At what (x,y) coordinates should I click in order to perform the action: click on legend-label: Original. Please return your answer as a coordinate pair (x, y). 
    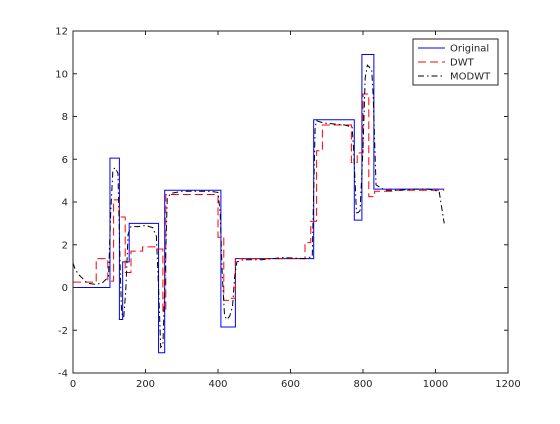
    Looking at the image, I should click on (469, 49).